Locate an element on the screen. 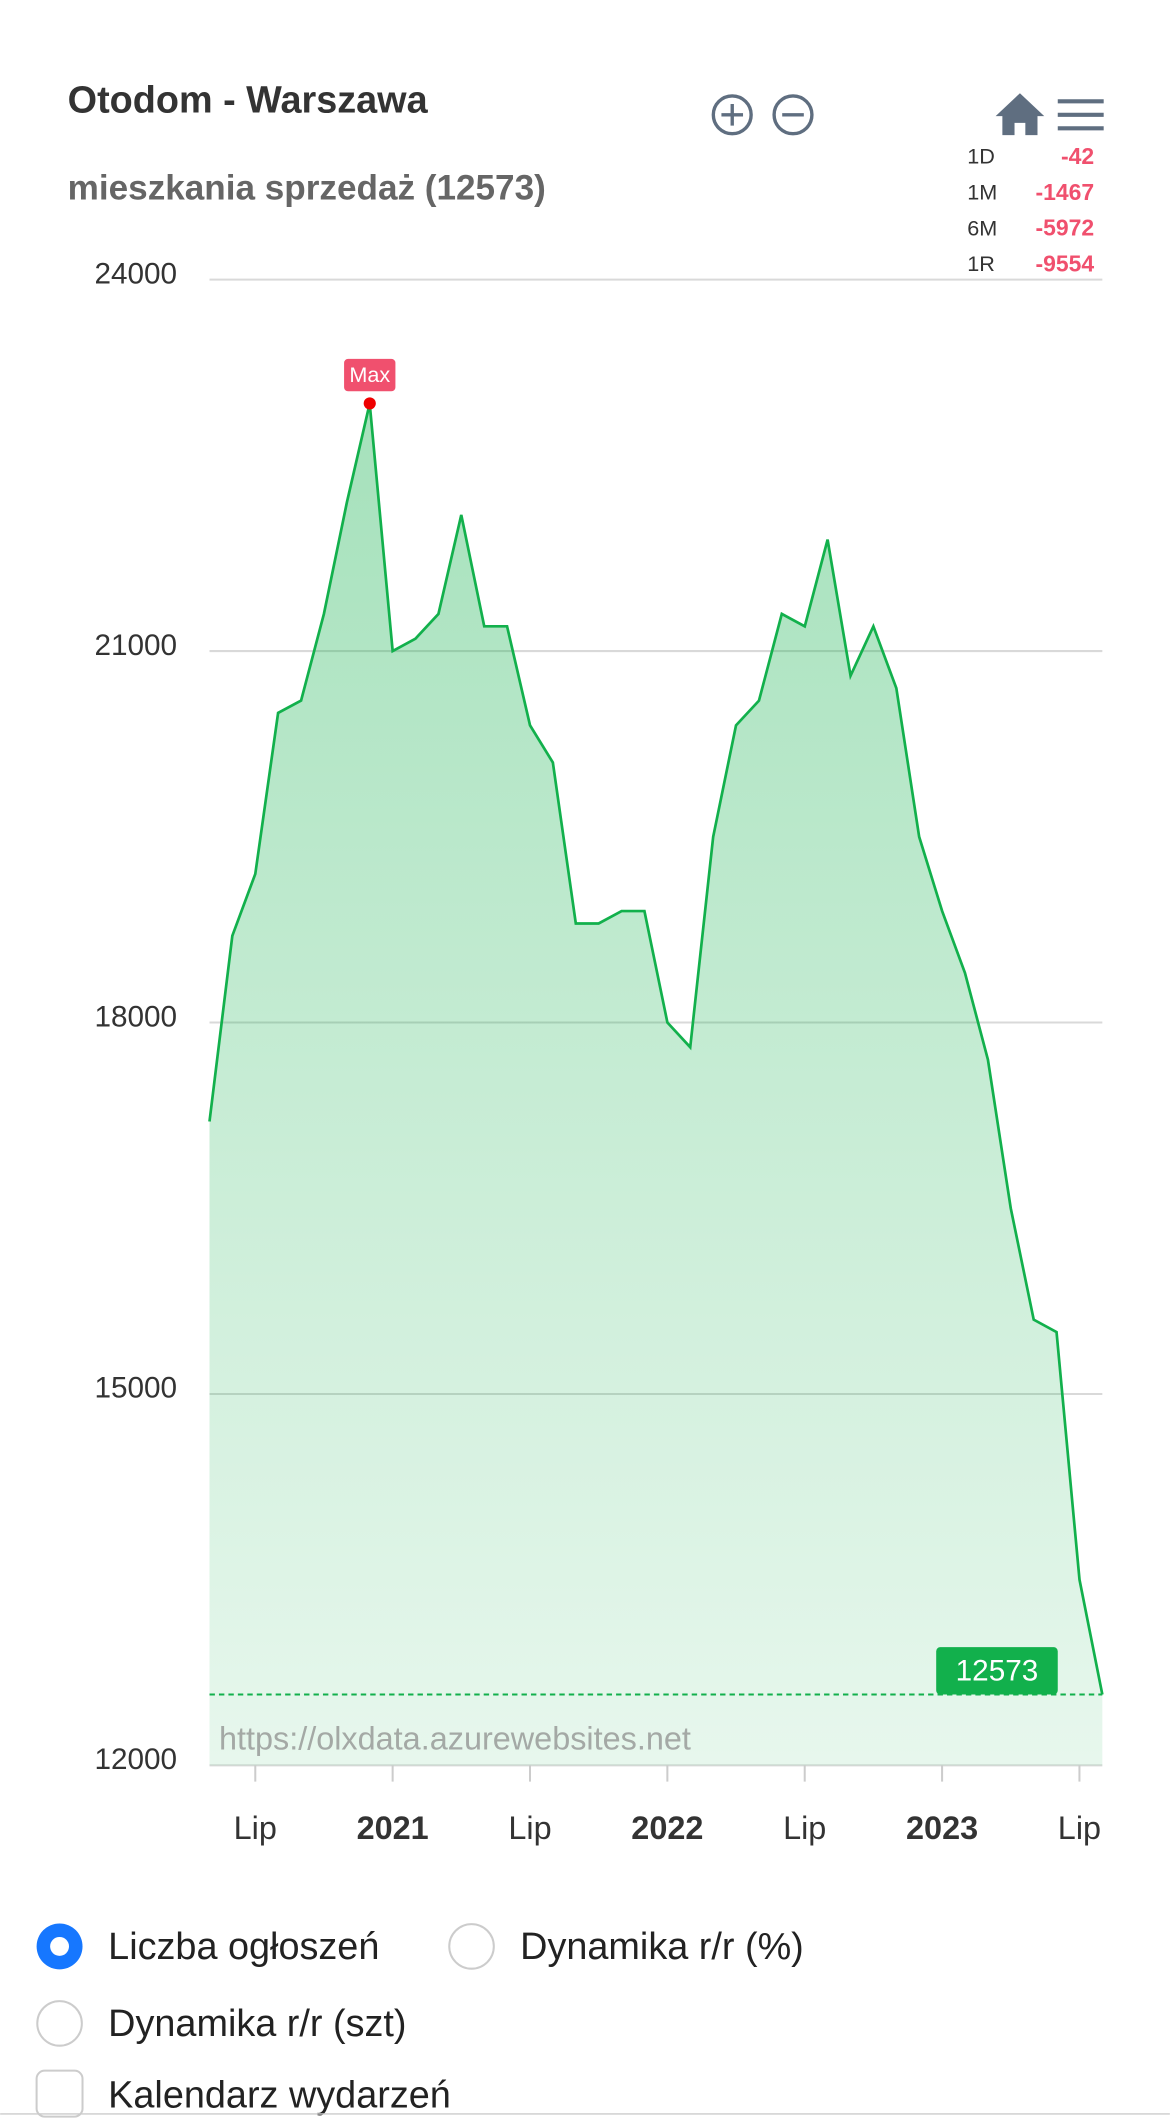  y-tick-label: 12000 is located at coordinates (135, 1759).